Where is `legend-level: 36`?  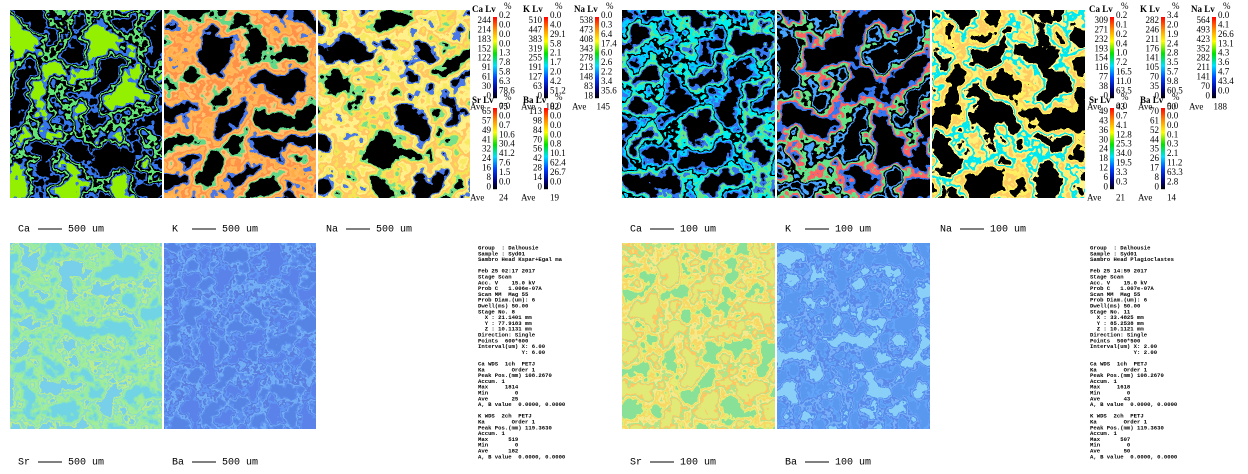
legend-level: 36 is located at coordinates (1104, 130).